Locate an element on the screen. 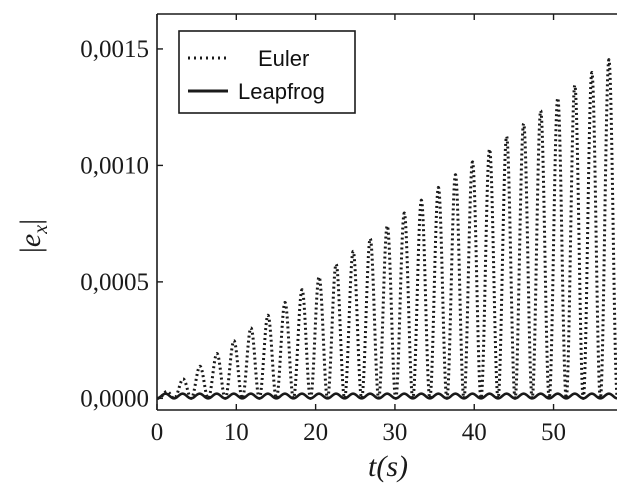 The image size is (617, 483). x-tick-label: 50 is located at coordinates (553, 432).